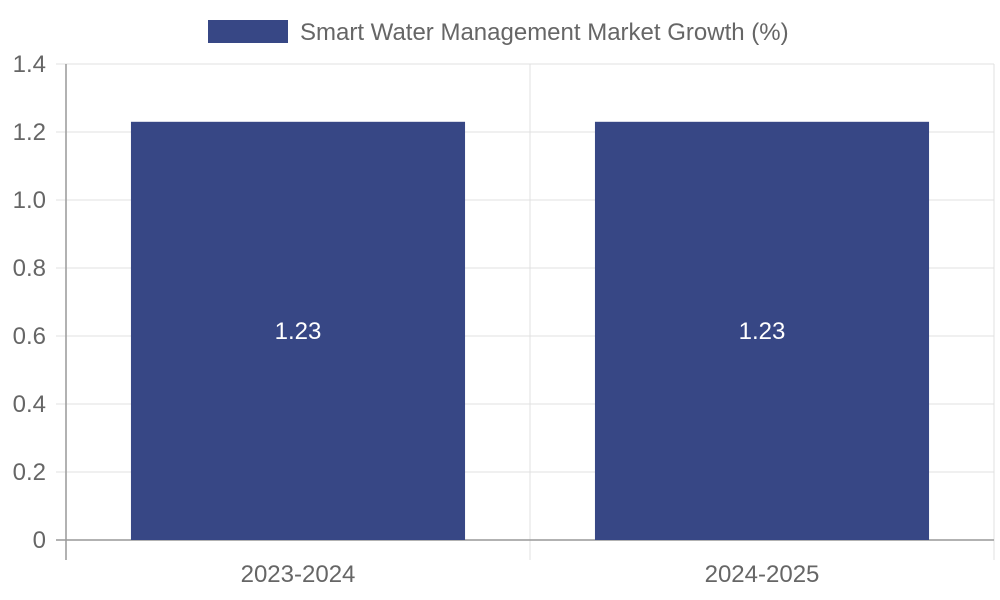  What do you see at coordinates (29, 268) in the screenshot?
I see `y-tick-label: 0.8` at bounding box center [29, 268].